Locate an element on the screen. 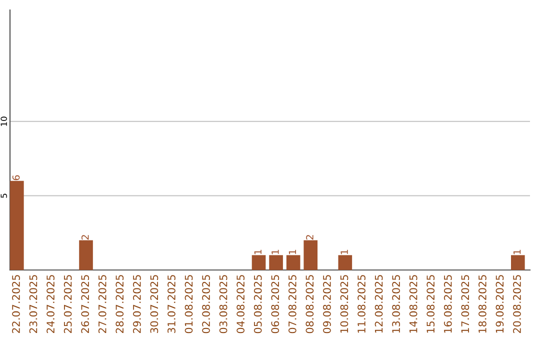 This screenshot has height=340, width=540. x-tick-label: 11.08.2025 is located at coordinates (362, 304).